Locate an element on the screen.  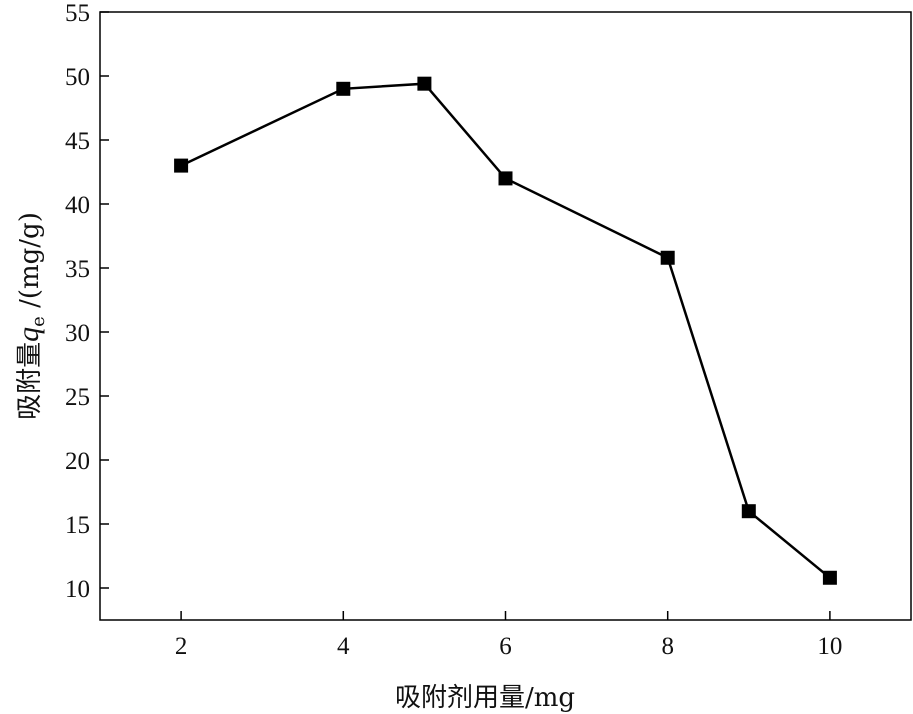
y-axis-title: 吸附量qe /(mg/g) is located at coordinates (30, 316).